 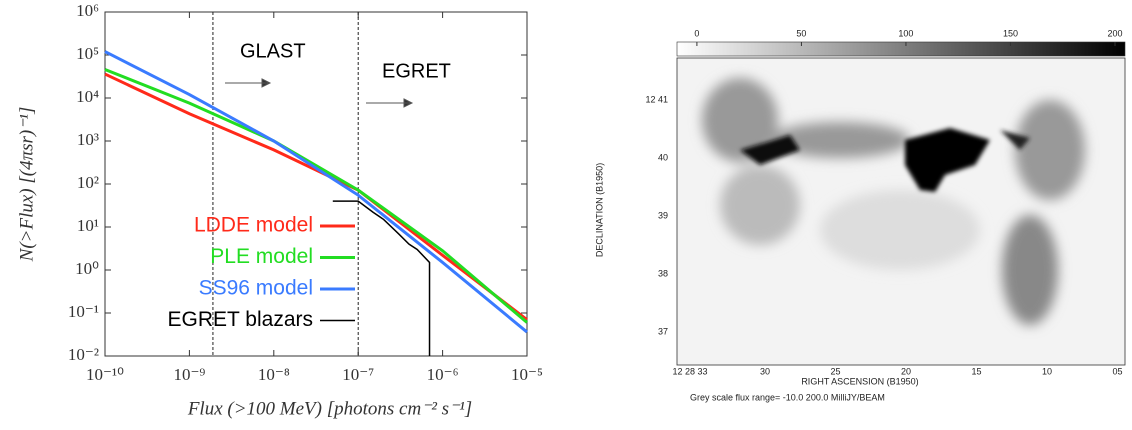 I want to click on y-axis-label: DECLINATION (B1950), so click(x=599, y=210).